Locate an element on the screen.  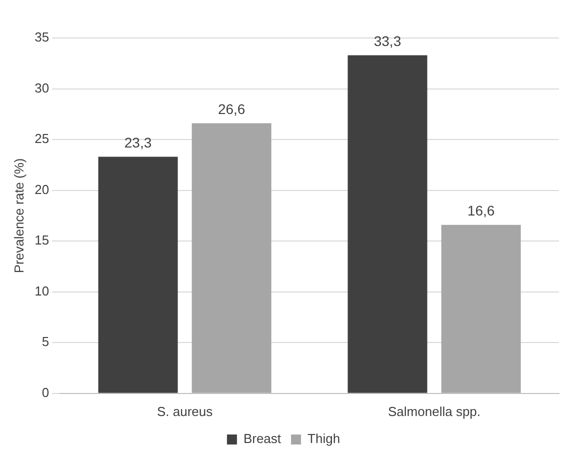
data-label: 23,3 is located at coordinates (138, 142).